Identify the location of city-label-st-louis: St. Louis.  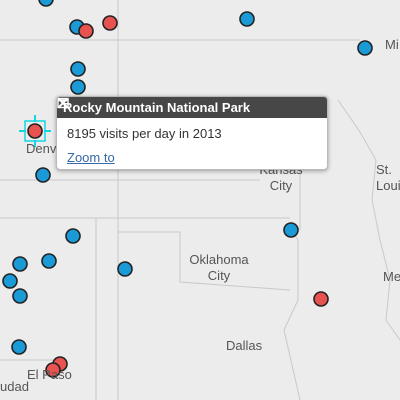
(388, 177).